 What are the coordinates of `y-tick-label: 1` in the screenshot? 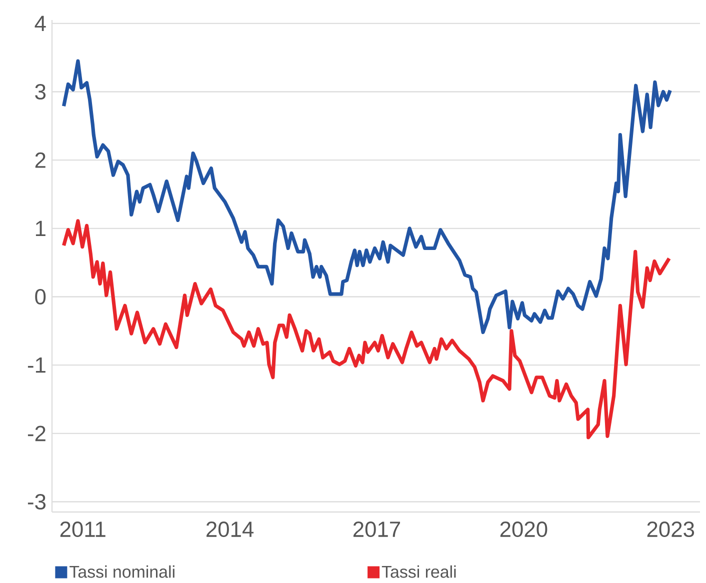 It's located at (41, 228).